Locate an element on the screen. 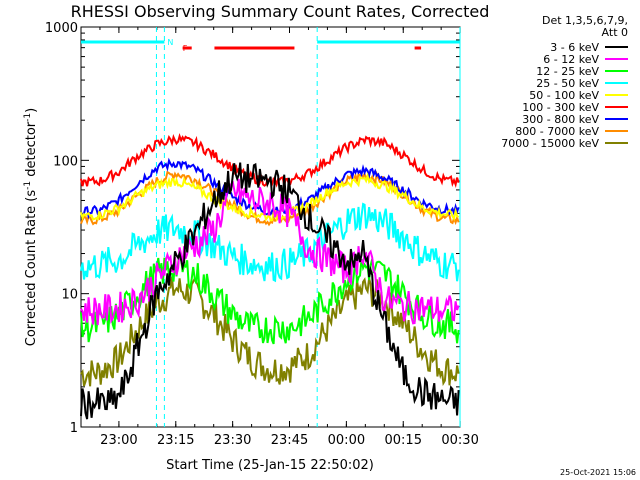  y-axis-label-part1: Corrected Count Rate (s is located at coordinates (31, 268).